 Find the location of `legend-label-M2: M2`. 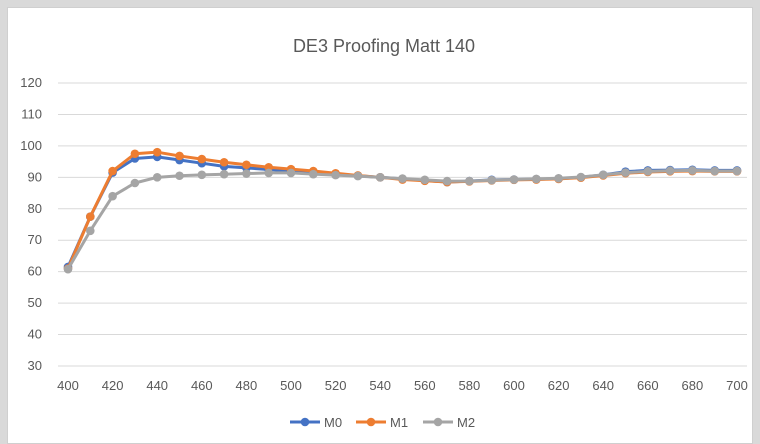

legend-label-M2: M2 is located at coordinates (466, 422).